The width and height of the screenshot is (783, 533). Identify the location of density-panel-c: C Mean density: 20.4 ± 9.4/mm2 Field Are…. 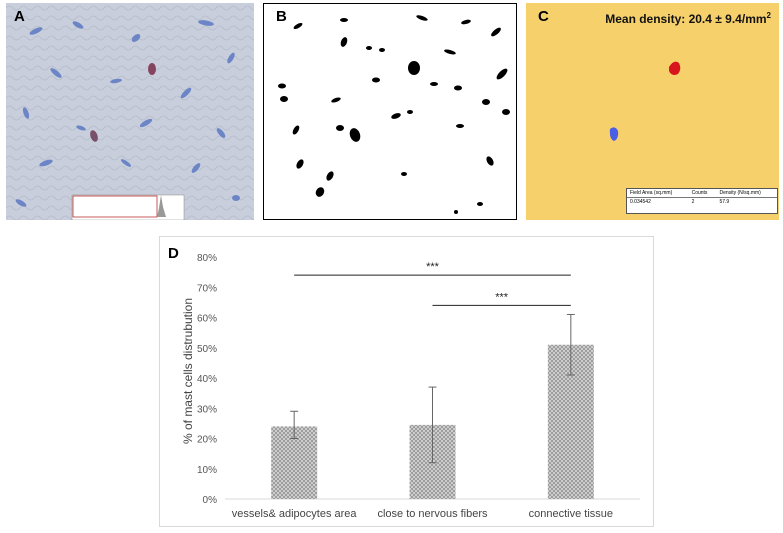
(652, 111).